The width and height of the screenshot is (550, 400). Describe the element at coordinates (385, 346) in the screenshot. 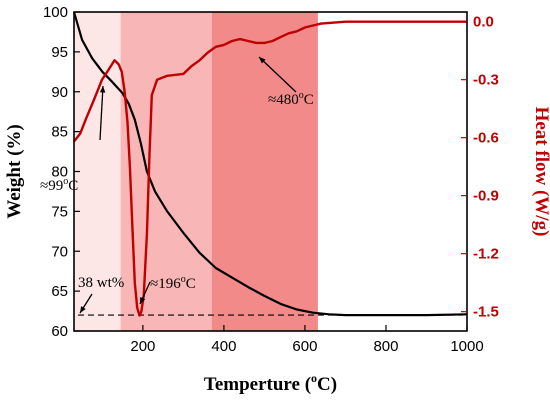

I see `x-tick-label: 800` at that location.